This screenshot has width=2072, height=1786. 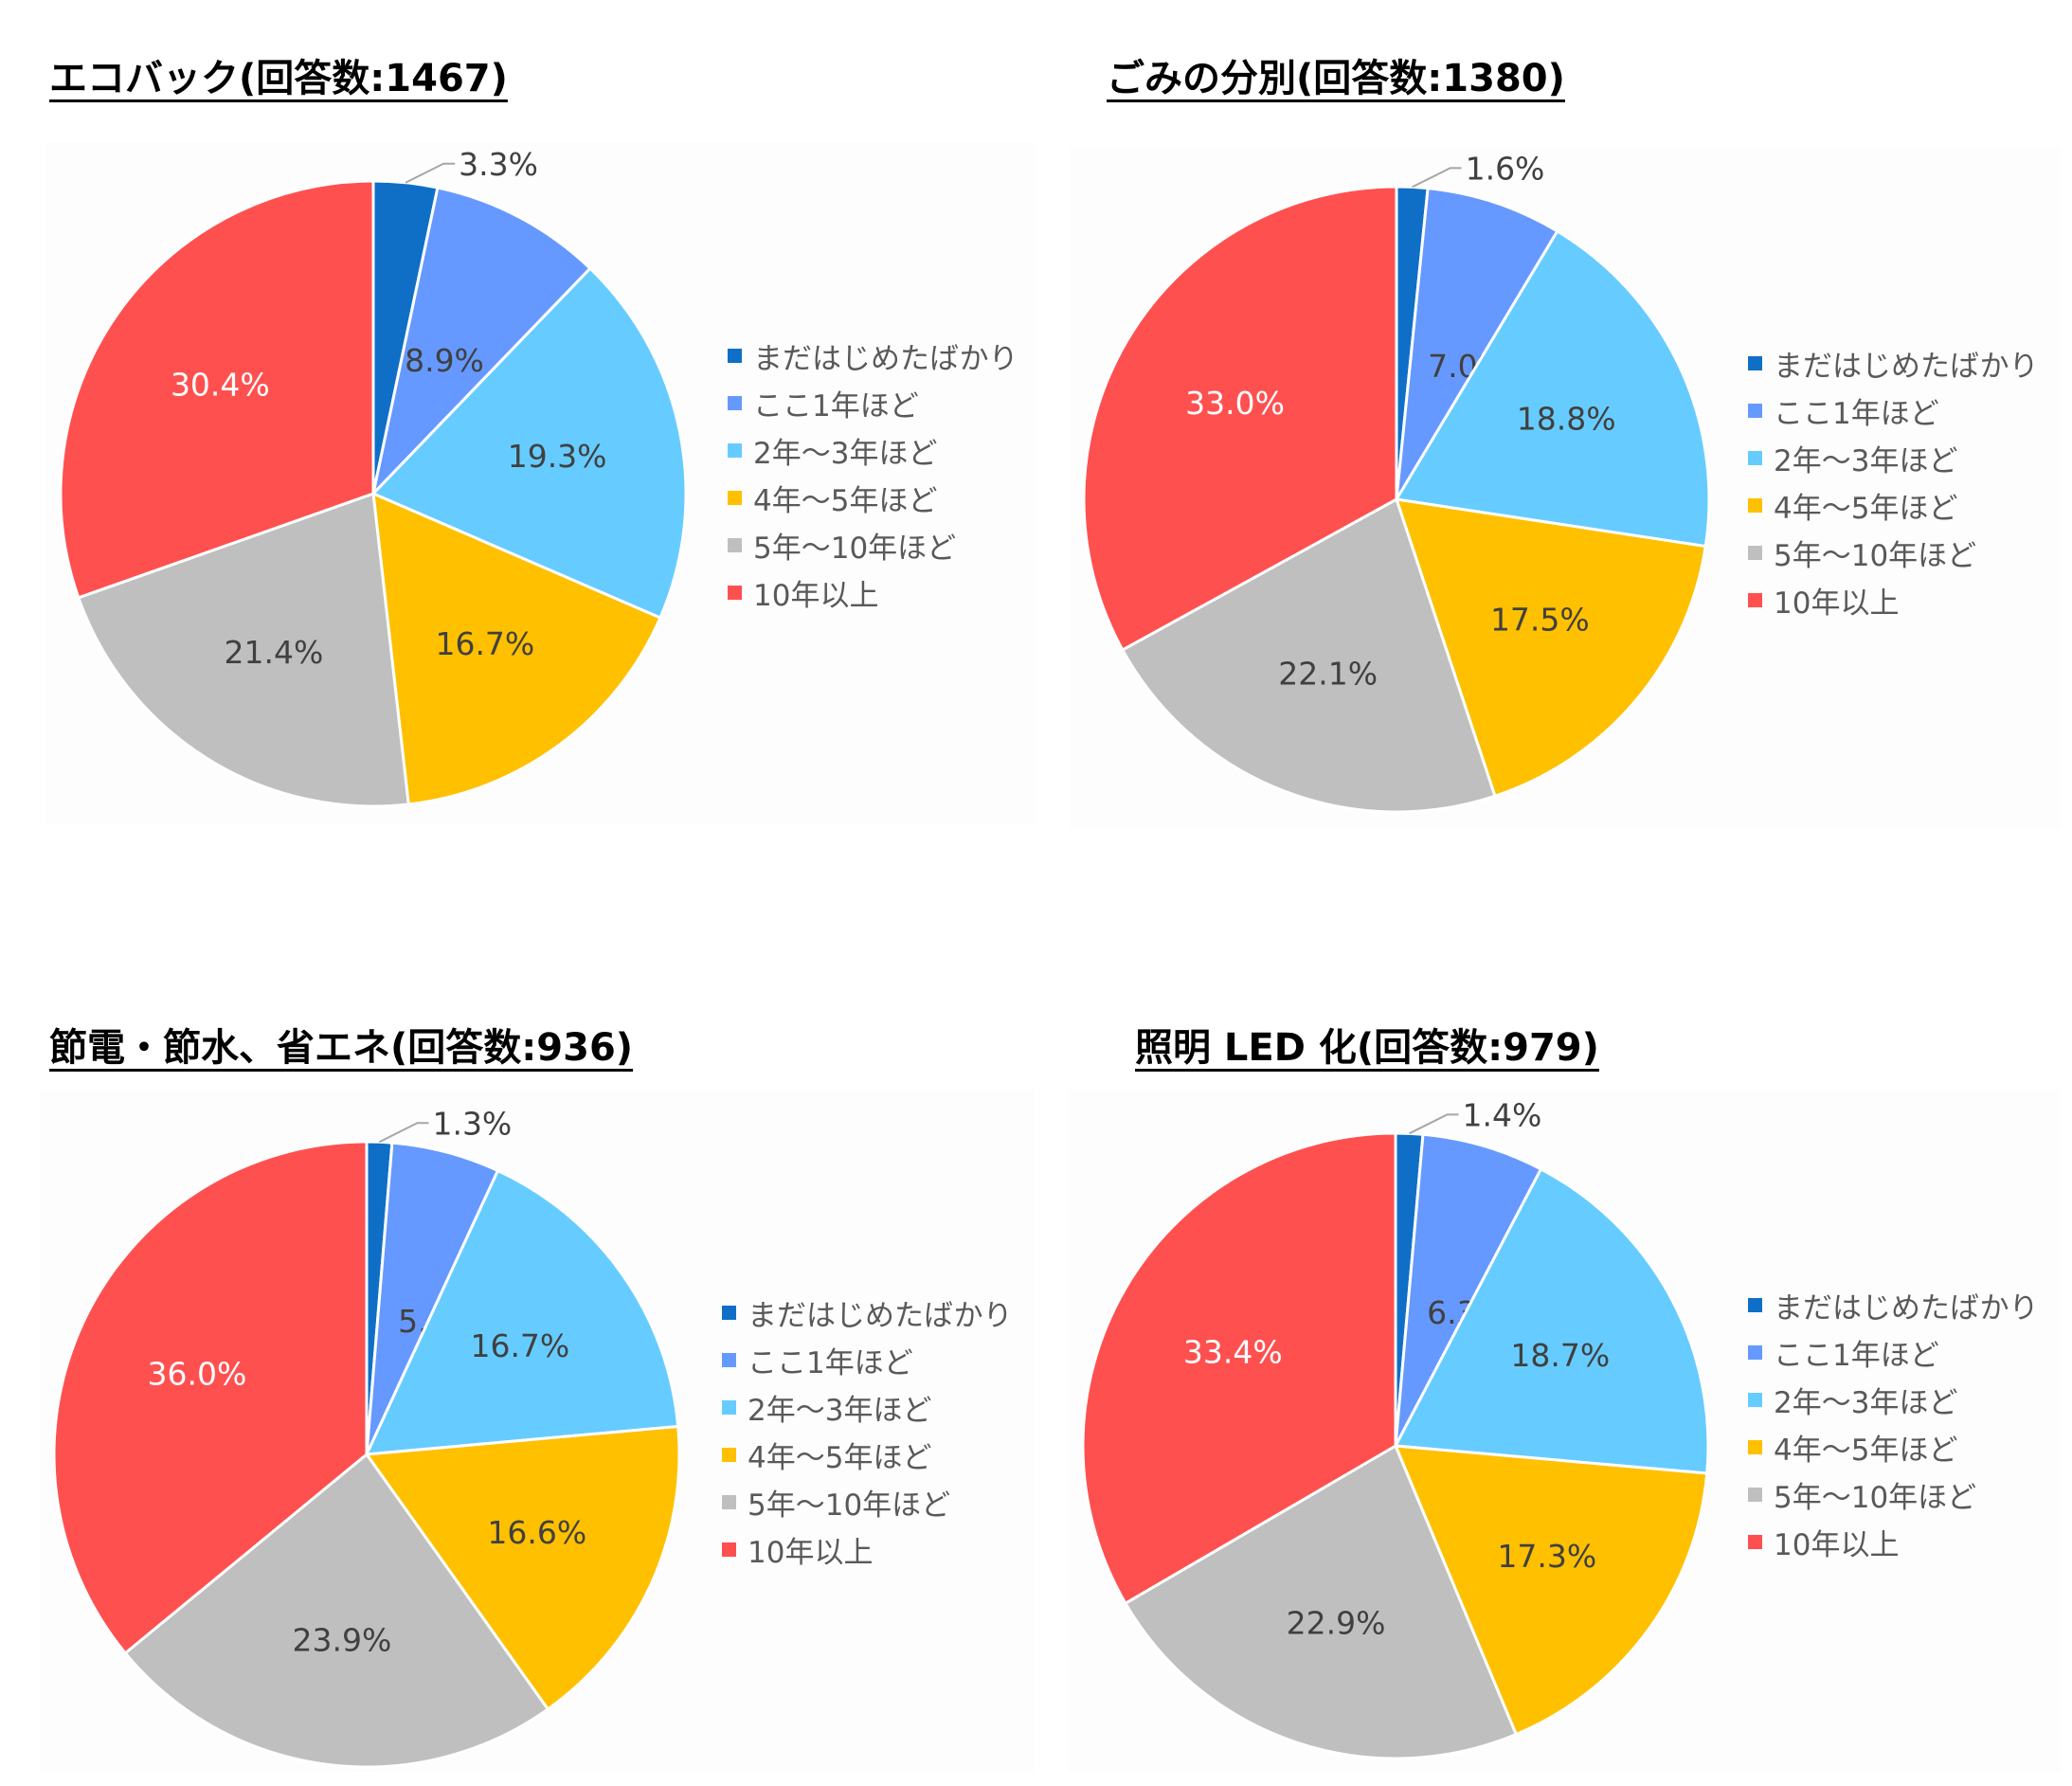 I want to click on data-label: 1.3%, so click(x=472, y=1123).